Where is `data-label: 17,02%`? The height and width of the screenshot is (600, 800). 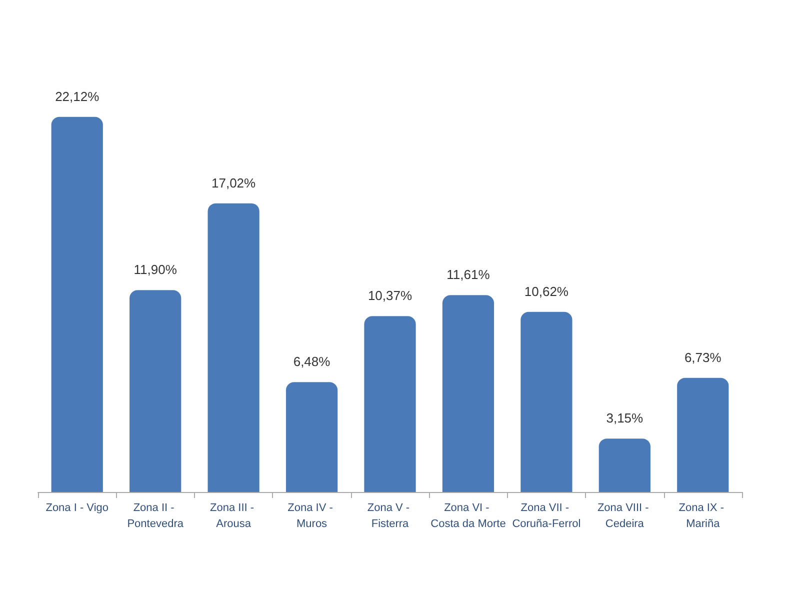 data-label: 17,02% is located at coordinates (234, 182).